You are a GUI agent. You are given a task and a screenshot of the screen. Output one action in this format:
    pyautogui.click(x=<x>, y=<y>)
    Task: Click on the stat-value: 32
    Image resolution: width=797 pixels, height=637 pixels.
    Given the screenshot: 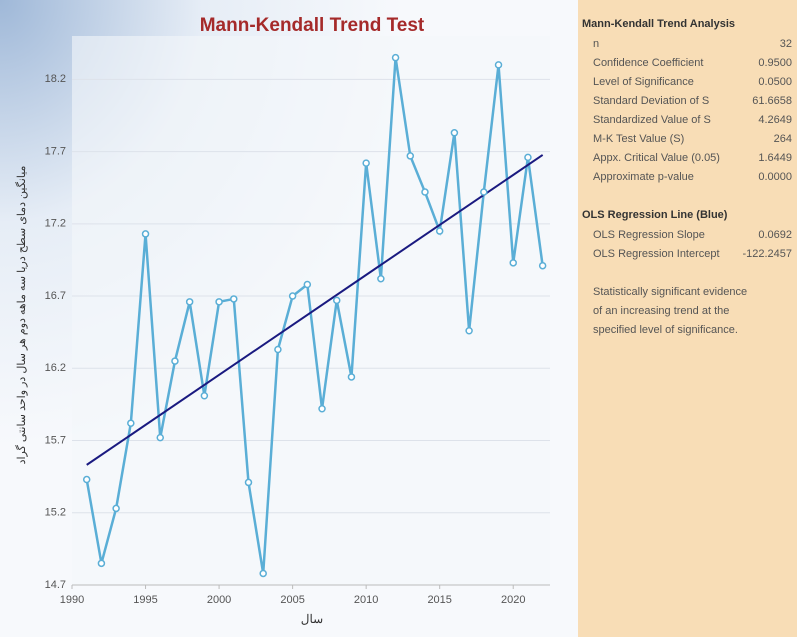 What is the action you would take?
    pyautogui.click(x=786, y=44)
    